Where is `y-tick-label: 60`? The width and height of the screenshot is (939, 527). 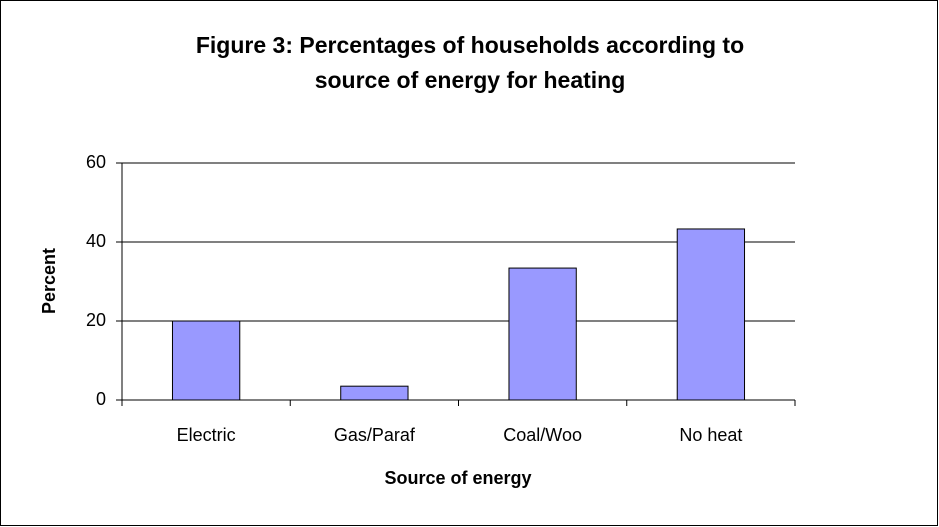
y-tick-label: 60 is located at coordinates (96, 162).